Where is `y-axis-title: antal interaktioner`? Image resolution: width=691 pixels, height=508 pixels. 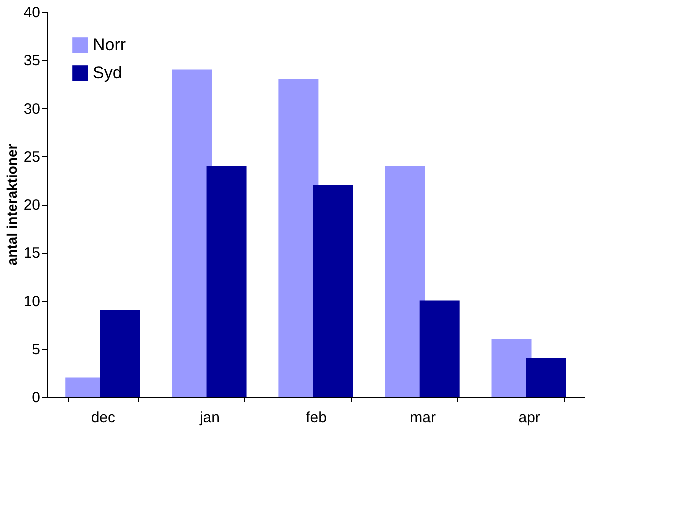
y-axis-title: antal interaktioner is located at coordinates (12, 205).